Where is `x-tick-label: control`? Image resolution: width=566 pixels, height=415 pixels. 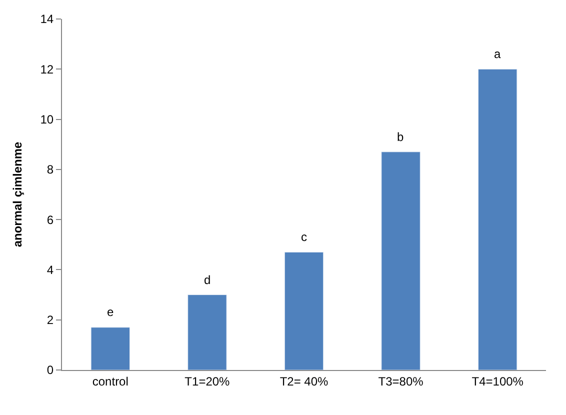
x-tick-label: control is located at coordinates (110, 381).